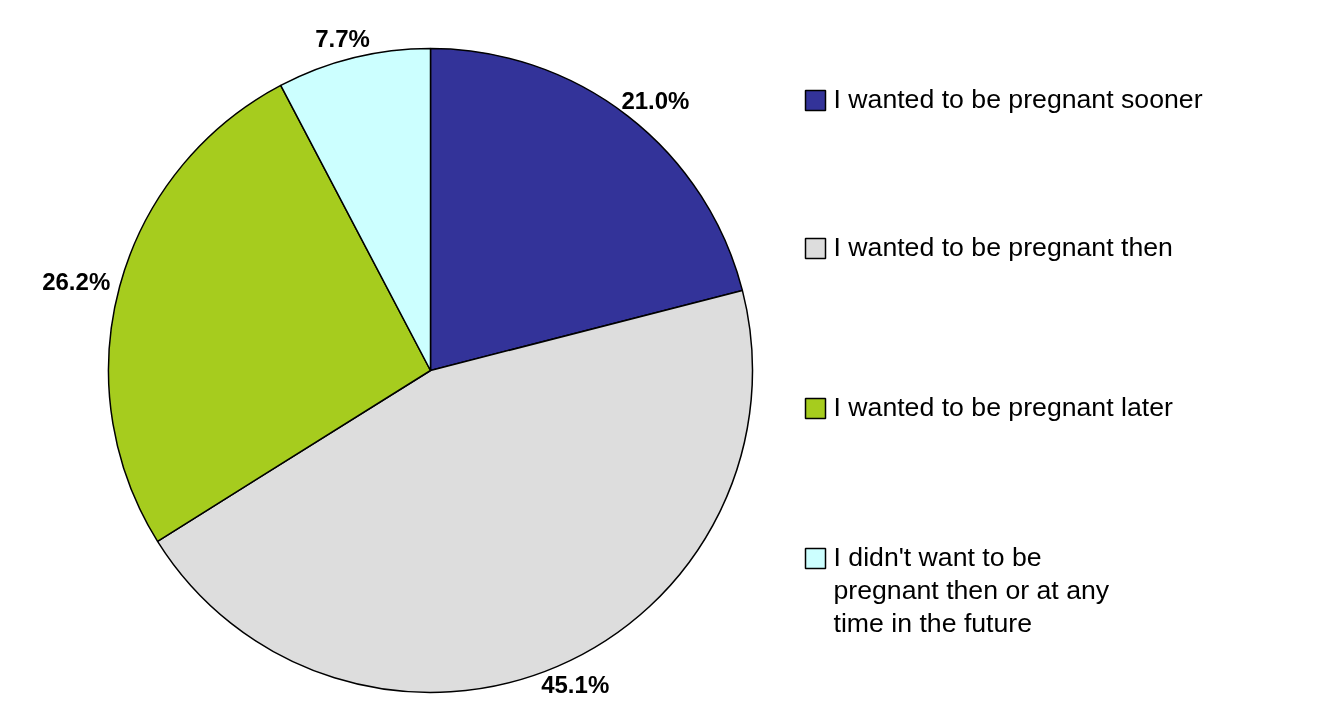 This screenshot has height=721, width=1328. What do you see at coordinates (1003, 246) in the screenshot?
I see `legend-label: I wanted to be pregnant then` at bounding box center [1003, 246].